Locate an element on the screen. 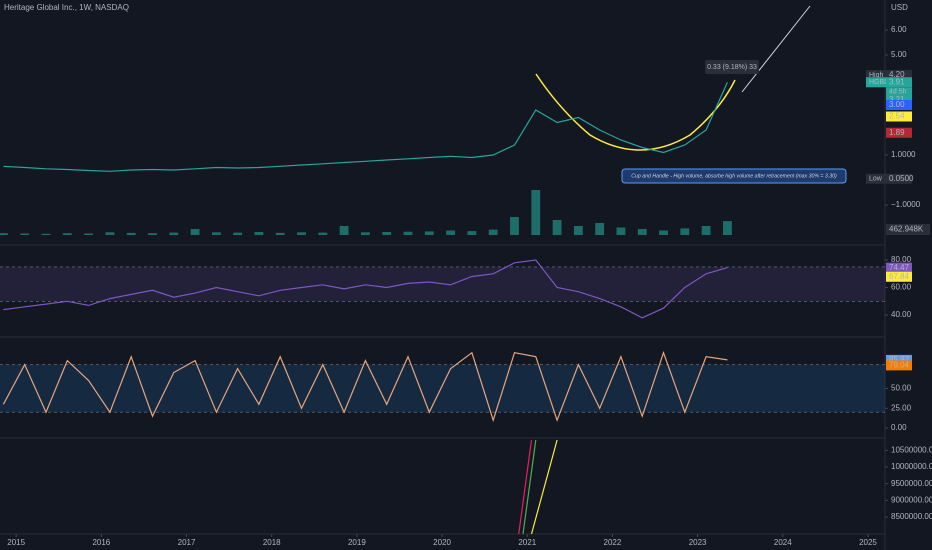 This screenshot has width=932, height=550. countdown-box is located at coordinates (899, 92).